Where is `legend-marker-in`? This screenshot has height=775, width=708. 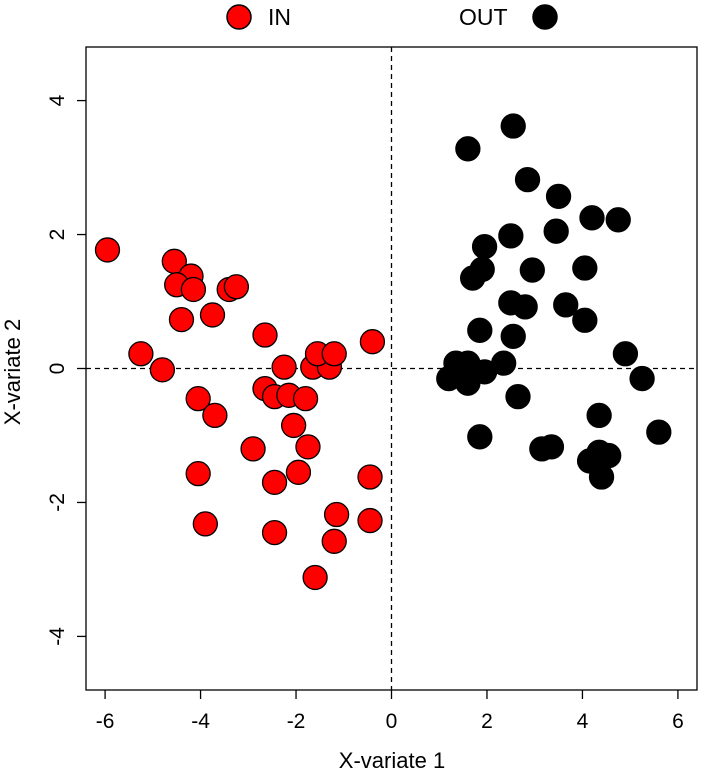 legend-marker-in is located at coordinates (239, 17).